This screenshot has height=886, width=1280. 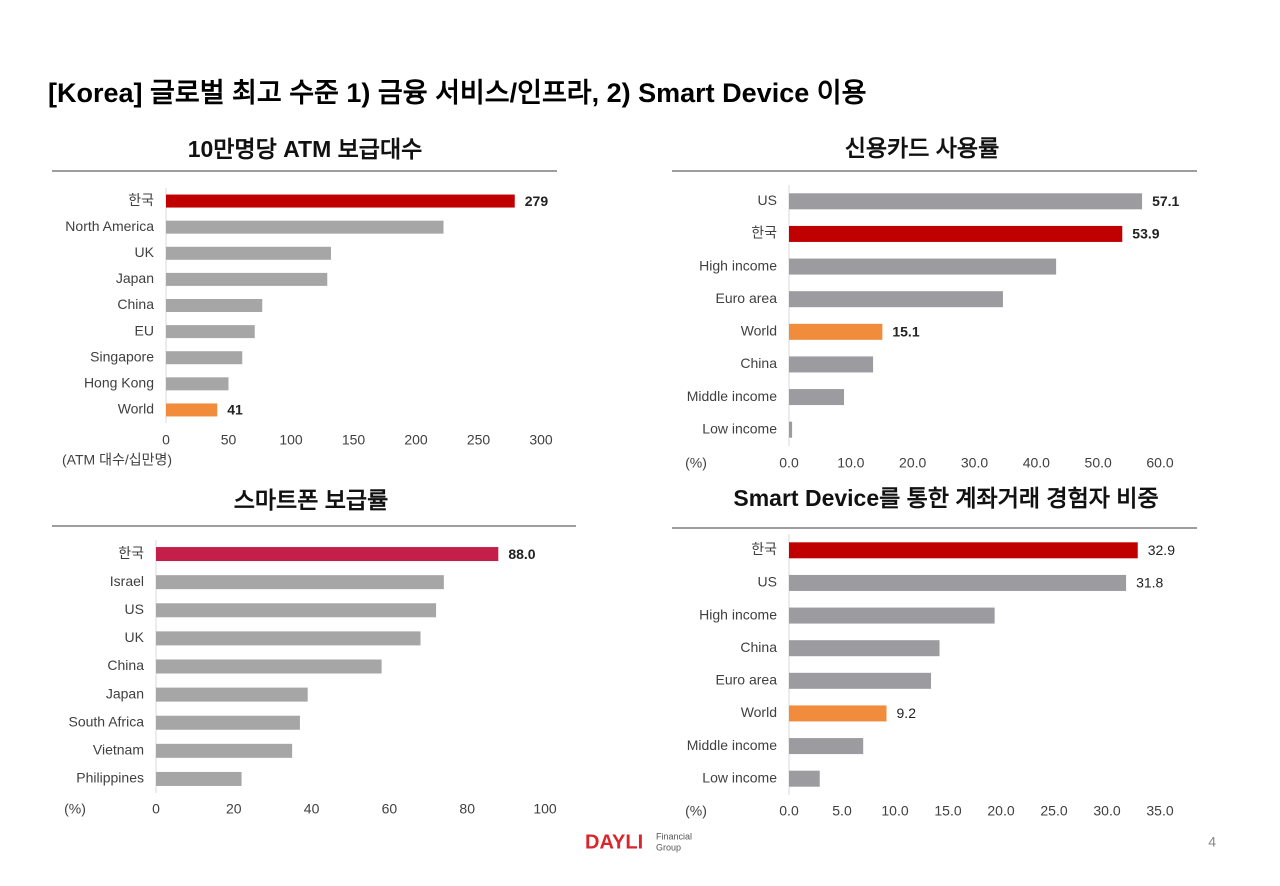 What do you see at coordinates (1145, 234) in the screenshot?
I see `data-label: 53.9` at bounding box center [1145, 234].